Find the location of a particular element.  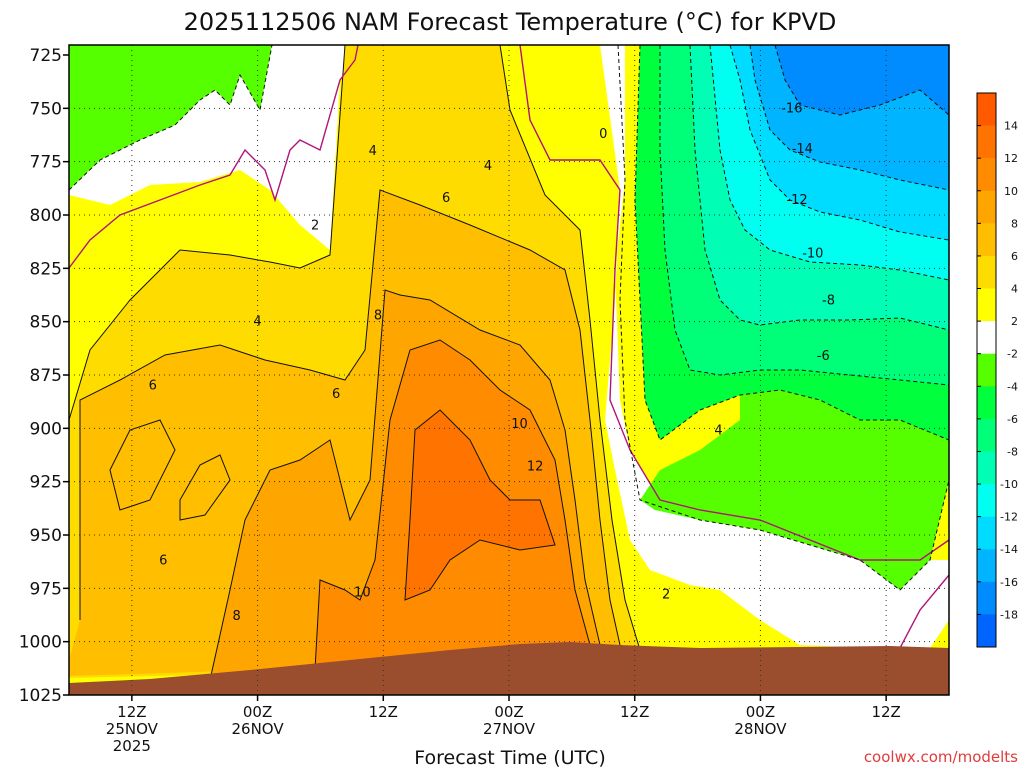

y-tick-label: 825 is located at coordinates (46, 269).